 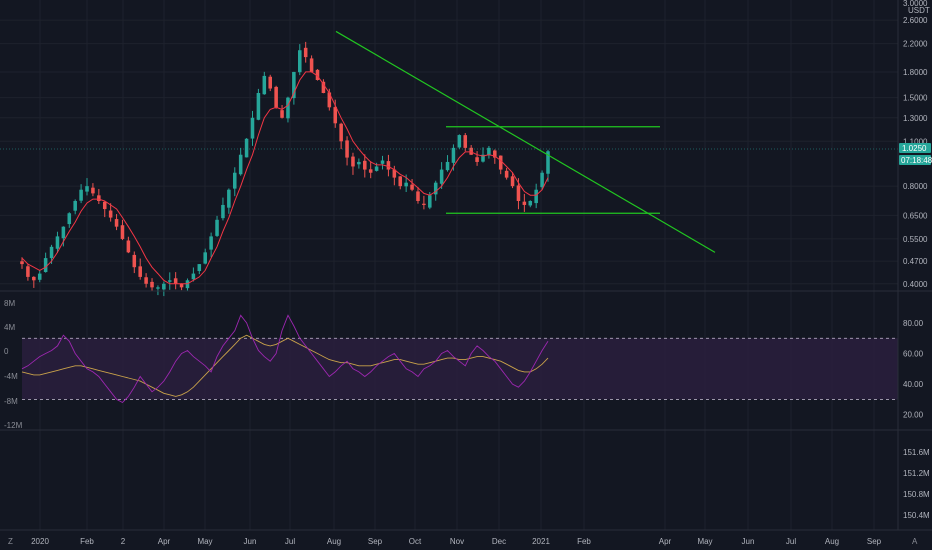 I want to click on rsi-tick-label: 40.00, so click(x=913, y=384).